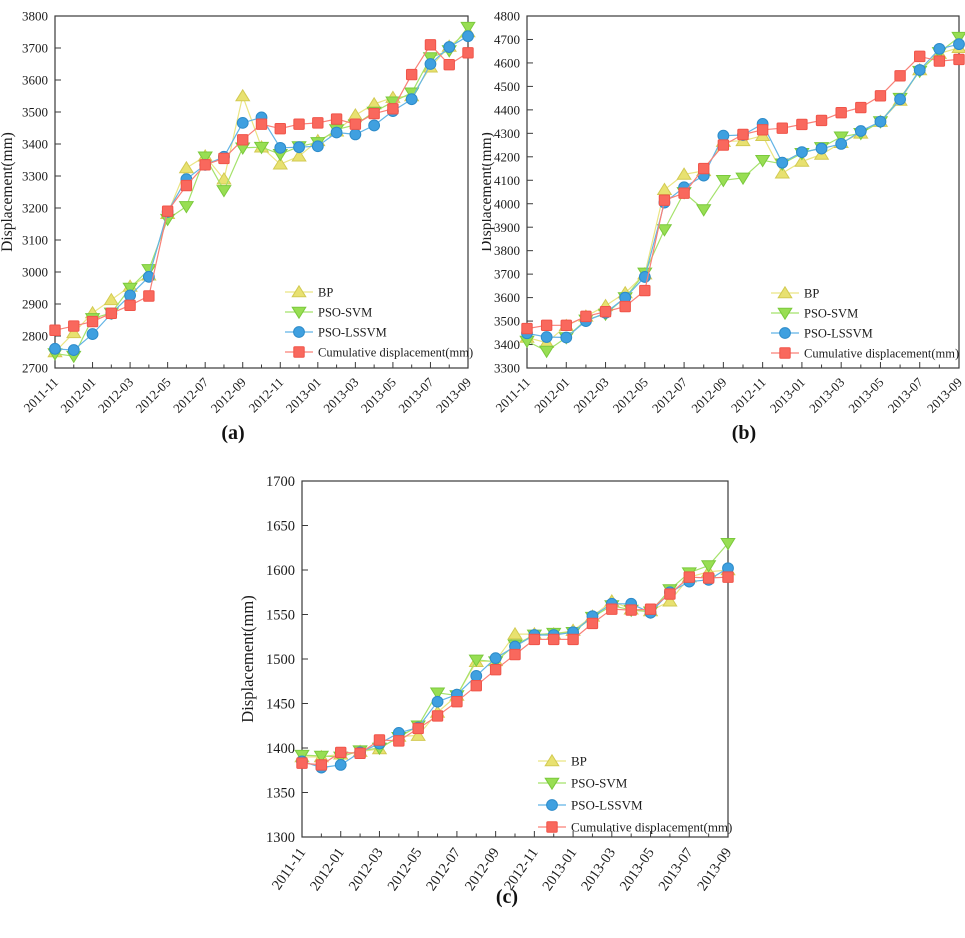 This screenshot has height=938, width=965. Describe the element at coordinates (552, 827) in the screenshot. I see `legend-marker-cumulative-displacement-mm` at that location.